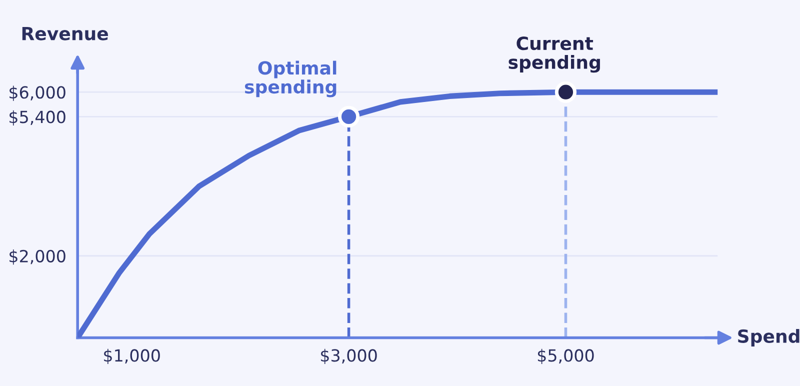 The width and height of the screenshot is (800, 386). What do you see at coordinates (38, 93) in the screenshot?
I see `y-tick-label: $6,000` at bounding box center [38, 93].